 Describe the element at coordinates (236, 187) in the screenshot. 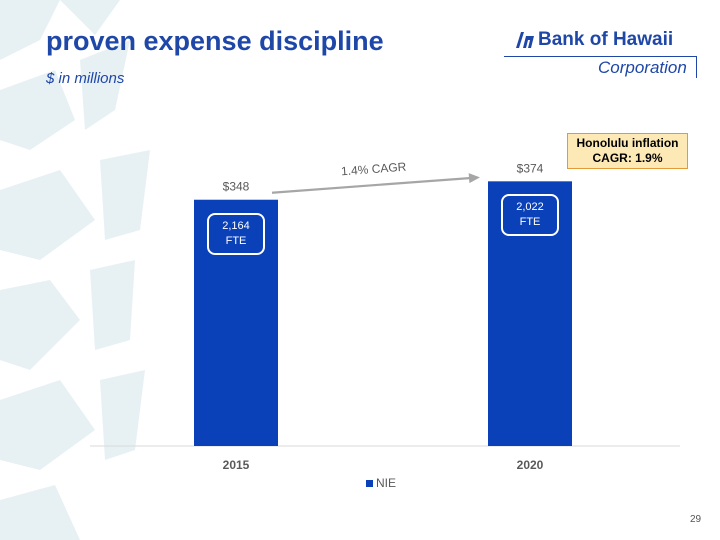

I see `value-label-2015: $348` at that location.